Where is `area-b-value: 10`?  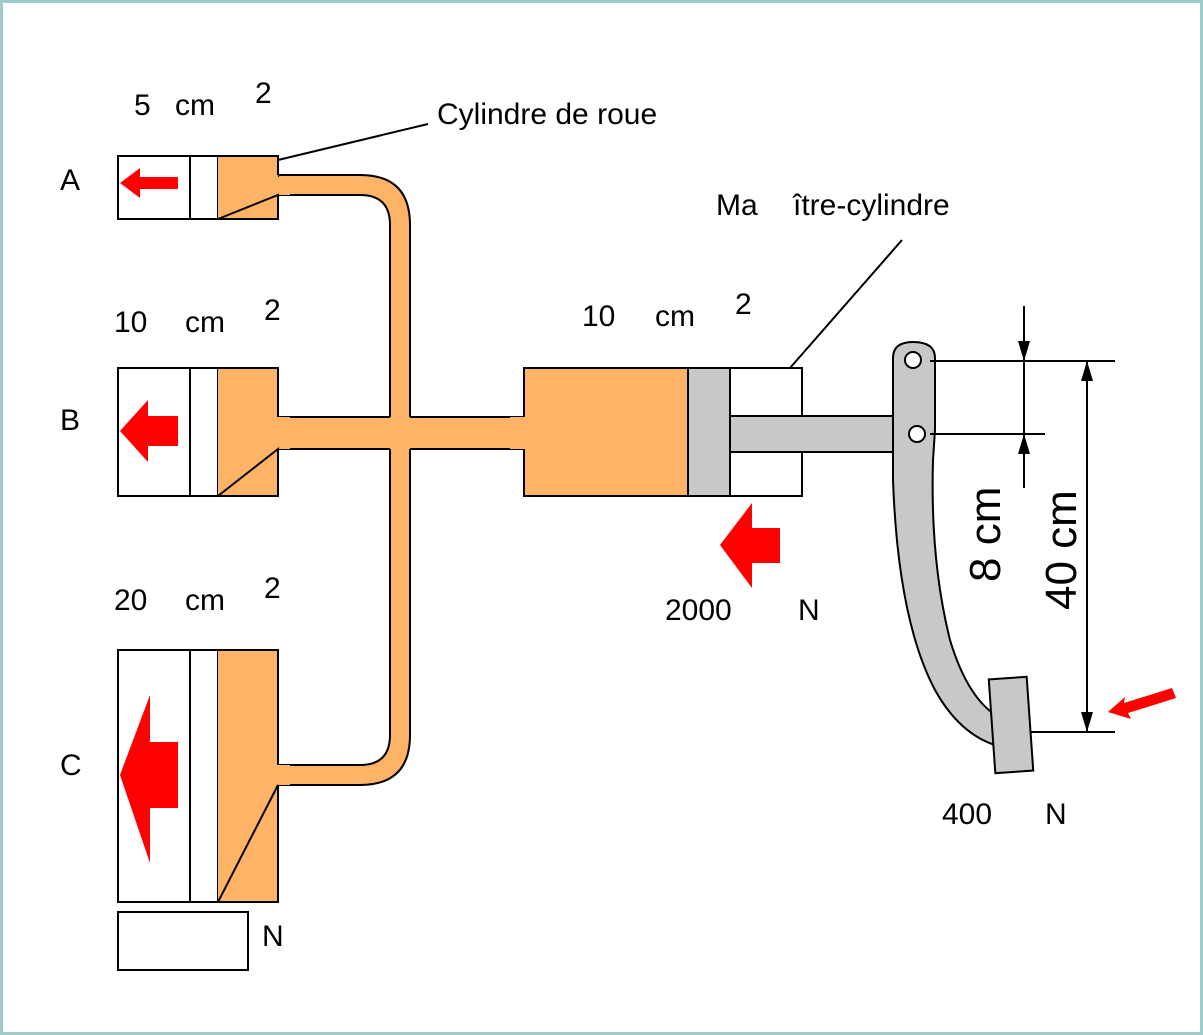
area-b-value: 10 is located at coordinates (130, 322).